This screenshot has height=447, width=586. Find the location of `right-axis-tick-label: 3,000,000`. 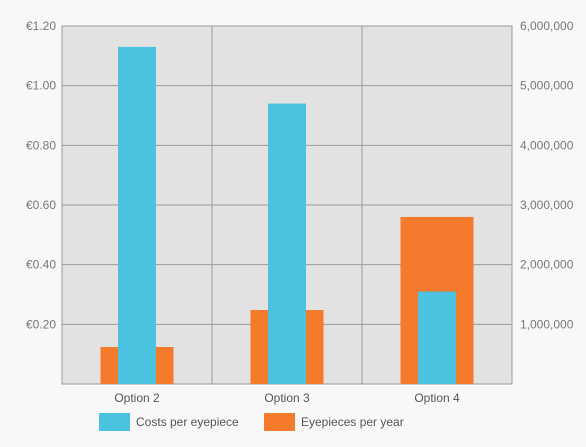

right-axis-tick-label: 3,000,000 is located at coordinates (547, 205).